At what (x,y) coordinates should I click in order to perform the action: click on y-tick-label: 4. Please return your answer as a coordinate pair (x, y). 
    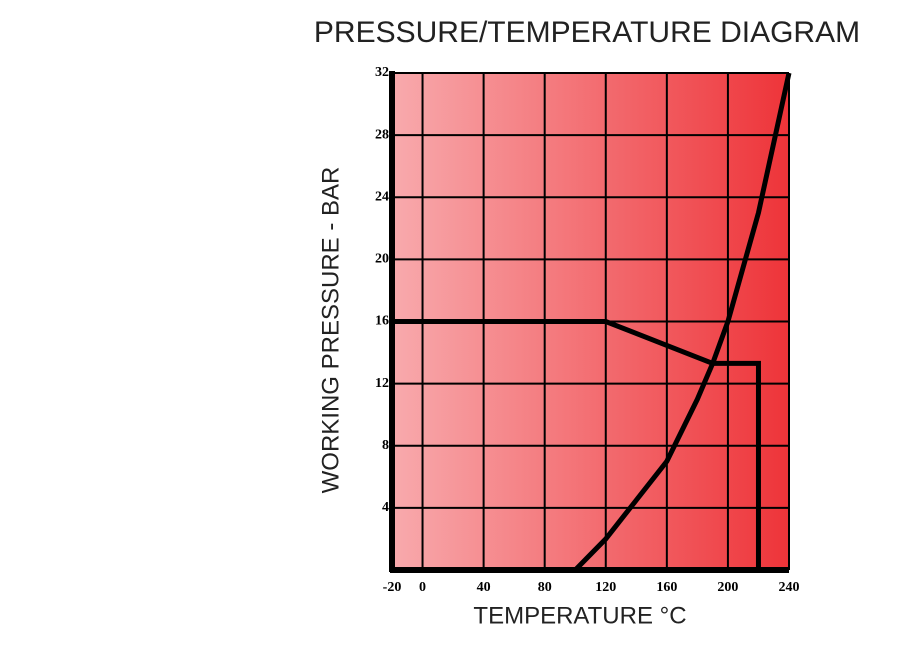
    Looking at the image, I should click on (385, 507).